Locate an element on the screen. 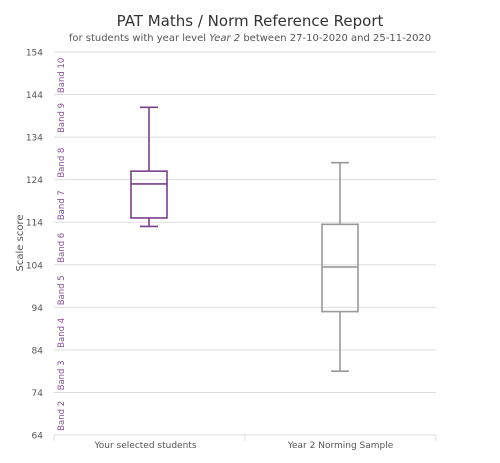  band-label: Band 10 is located at coordinates (62, 75).